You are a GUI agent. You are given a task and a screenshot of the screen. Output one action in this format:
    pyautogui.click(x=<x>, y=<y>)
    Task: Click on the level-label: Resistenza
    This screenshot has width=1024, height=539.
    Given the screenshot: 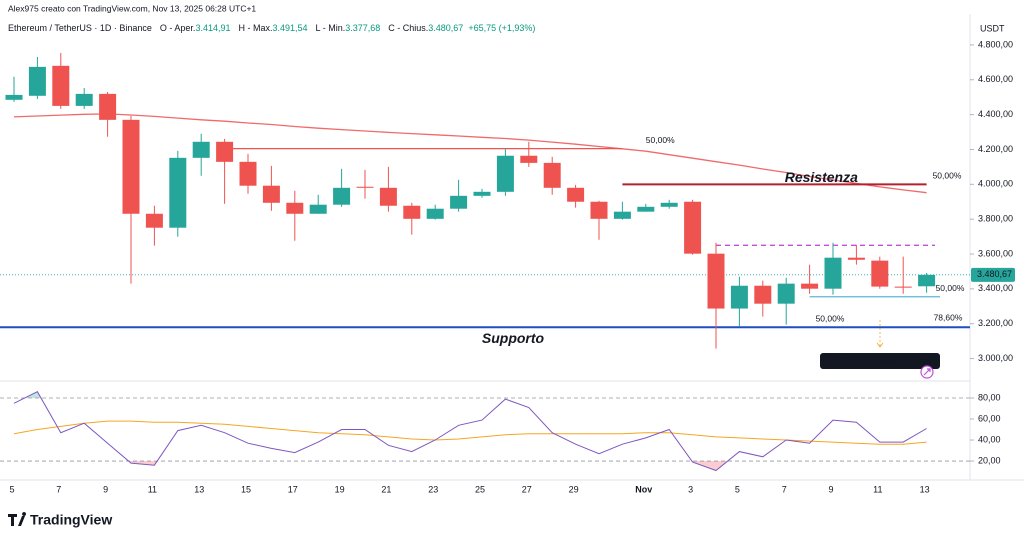 What is the action you would take?
    pyautogui.click(x=821, y=177)
    